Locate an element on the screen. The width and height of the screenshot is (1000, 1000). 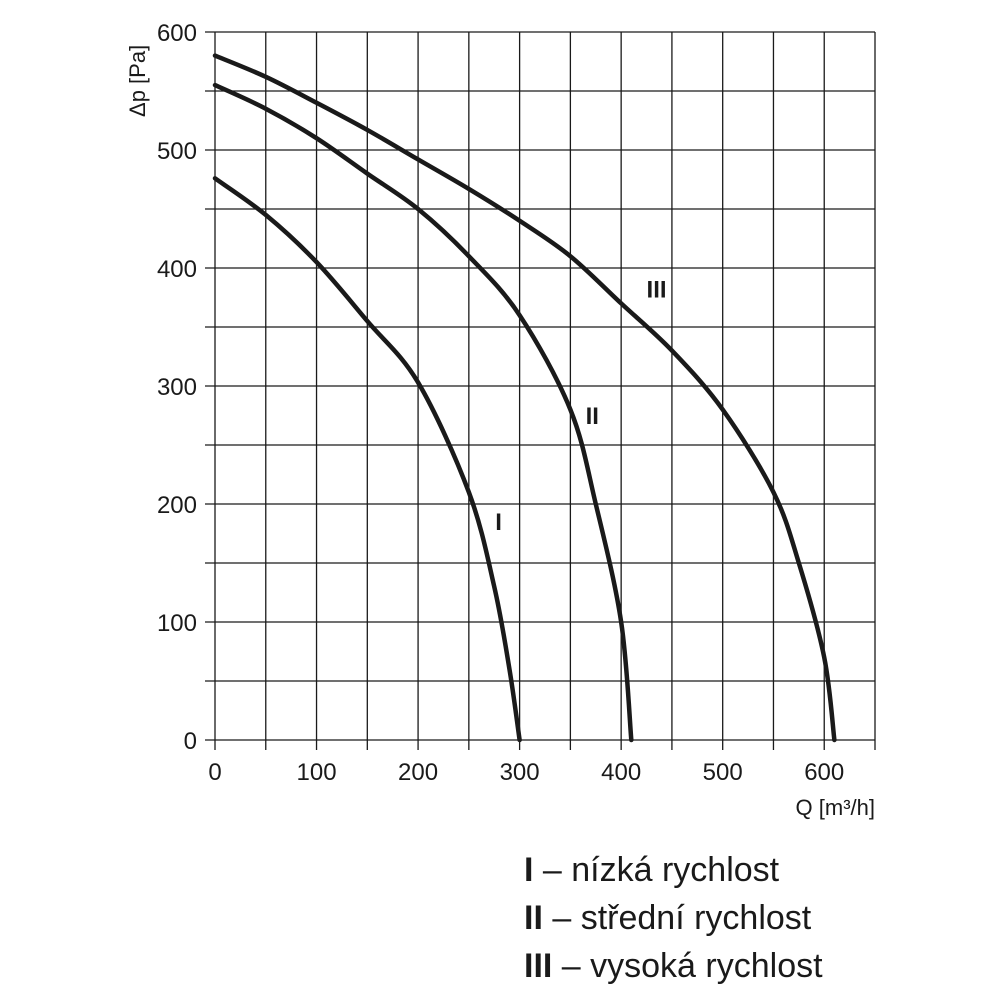
legend-item-high: III – vysoká rychlost is located at coordinates (673, 966).